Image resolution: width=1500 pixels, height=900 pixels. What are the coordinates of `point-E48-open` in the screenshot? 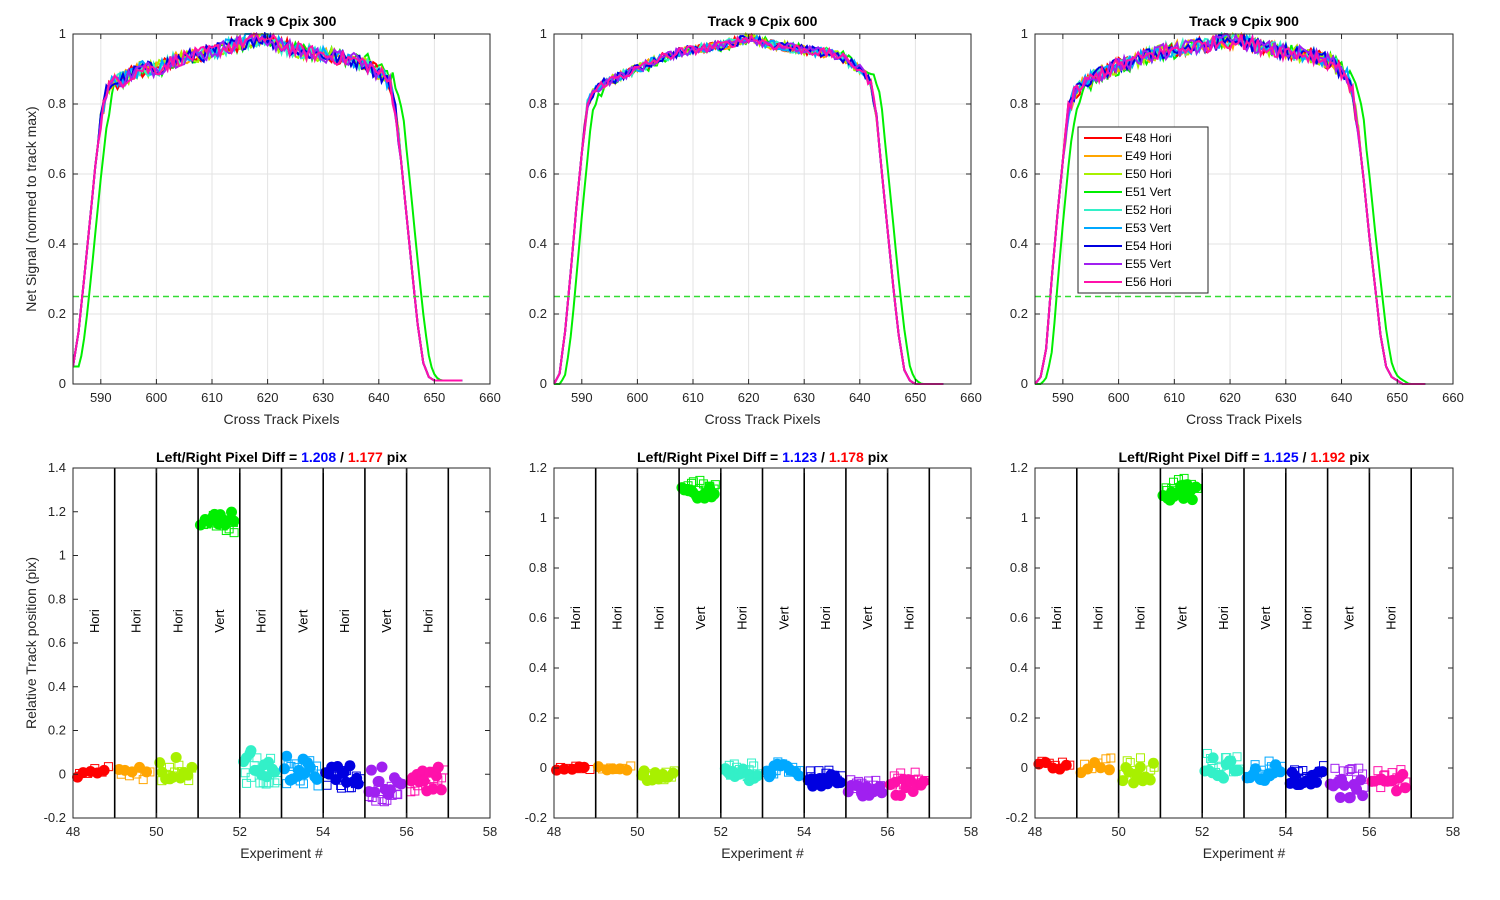 It's located at (108, 767).